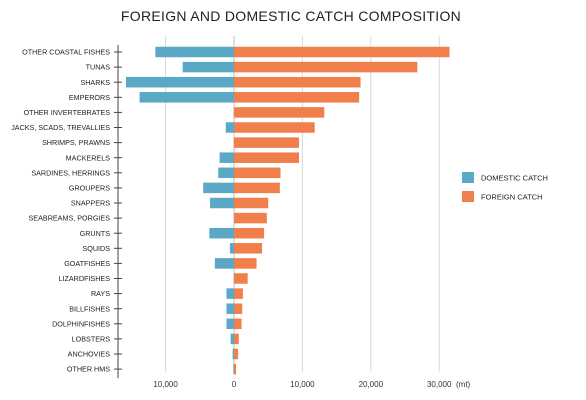  I want to click on category-label: EMPERORS, so click(89, 97).